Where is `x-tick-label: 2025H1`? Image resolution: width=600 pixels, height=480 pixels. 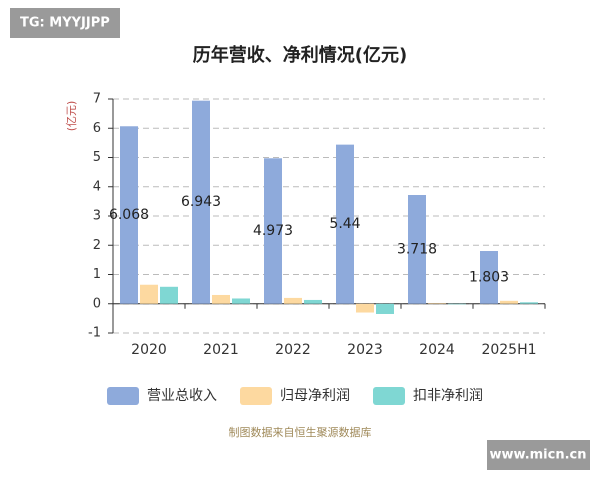 x-tick-label: 2025H1 is located at coordinates (508, 350).